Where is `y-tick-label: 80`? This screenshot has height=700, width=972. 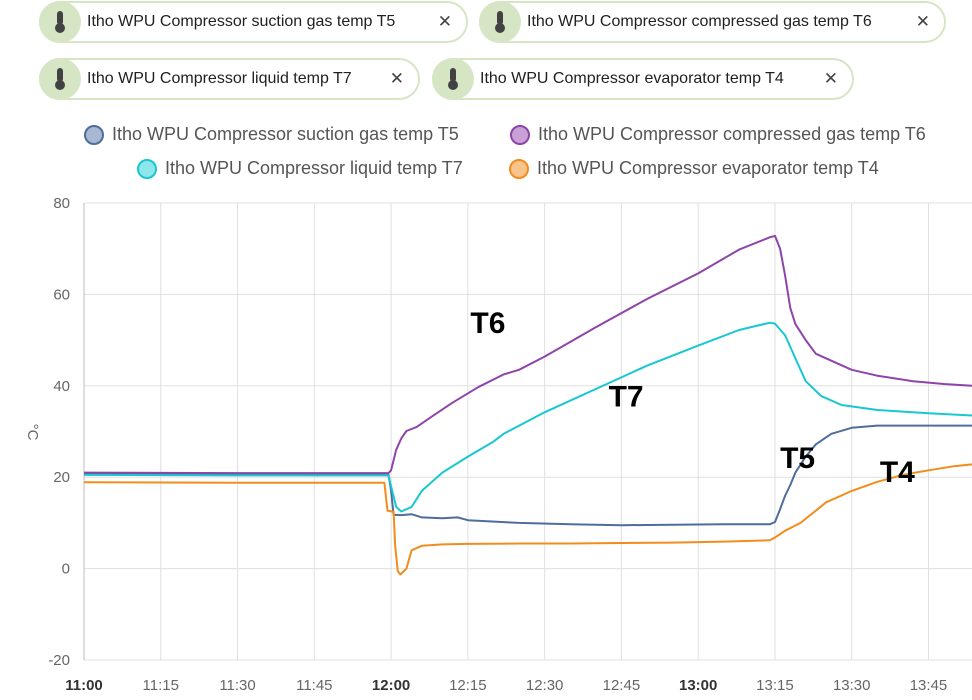
y-tick-label: 80 is located at coordinates (61, 203).